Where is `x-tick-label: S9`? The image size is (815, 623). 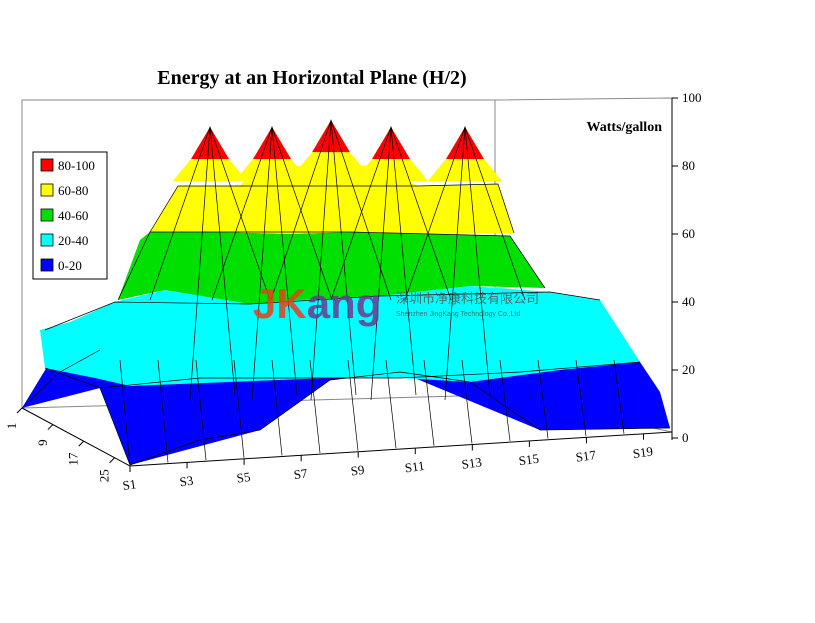 x-tick-label: S9 is located at coordinates (358, 470).